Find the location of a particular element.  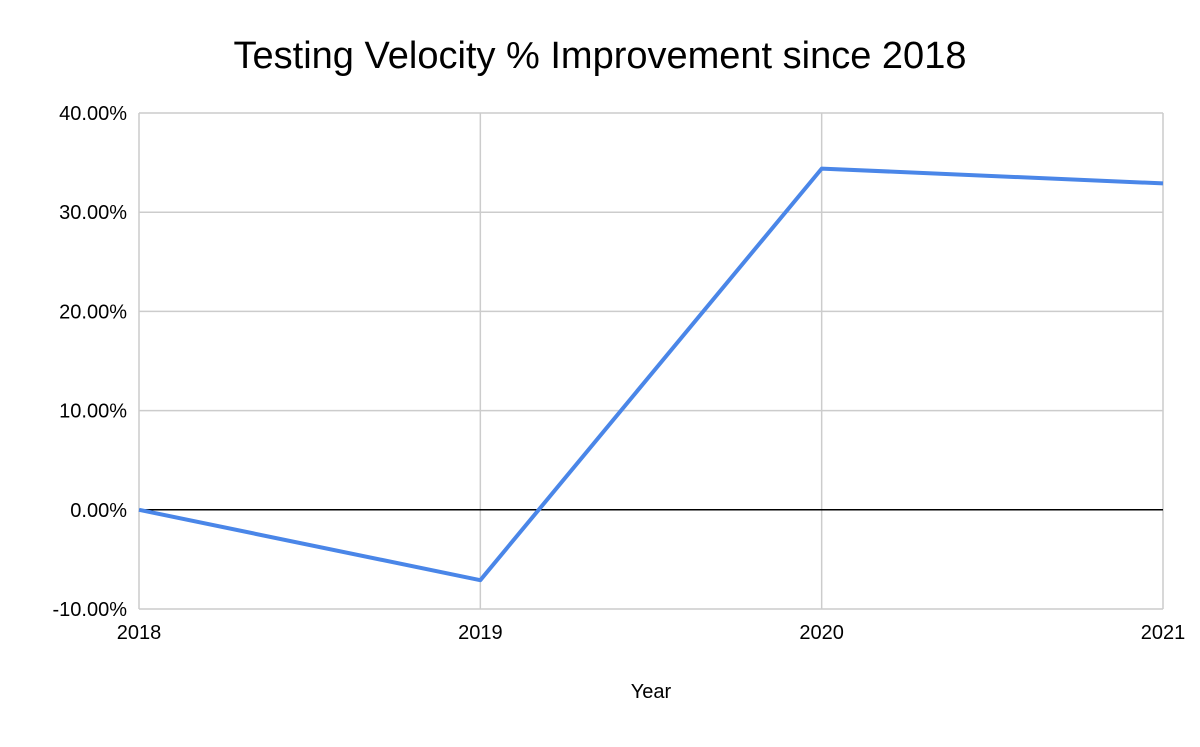

x-tick-label: 2020 is located at coordinates (821, 633).